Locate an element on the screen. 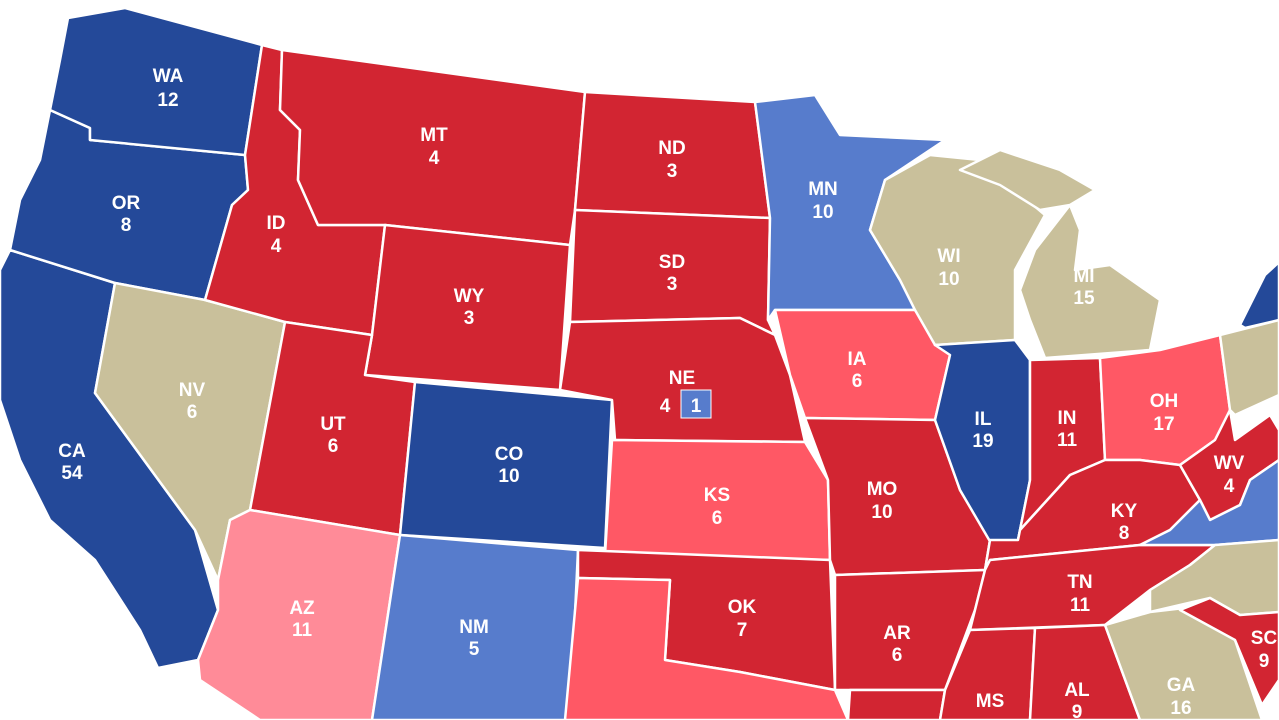  label-sd-ev: 3 is located at coordinates (672, 284).